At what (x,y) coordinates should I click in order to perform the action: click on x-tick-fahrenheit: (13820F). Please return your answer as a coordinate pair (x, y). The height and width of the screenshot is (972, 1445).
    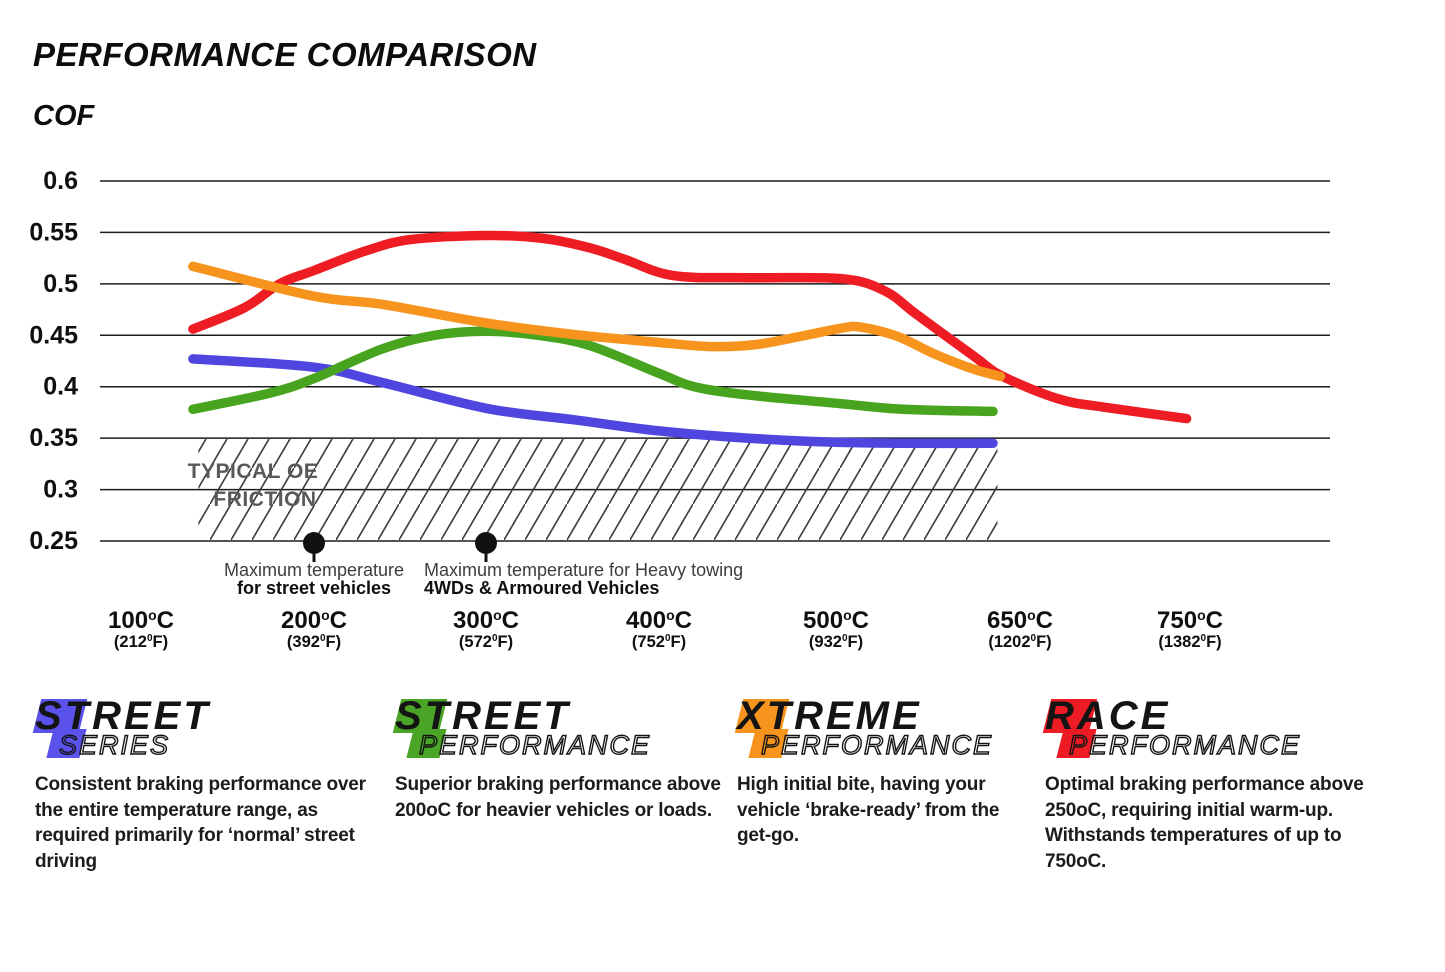
    Looking at the image, I should click on (1189, 642).